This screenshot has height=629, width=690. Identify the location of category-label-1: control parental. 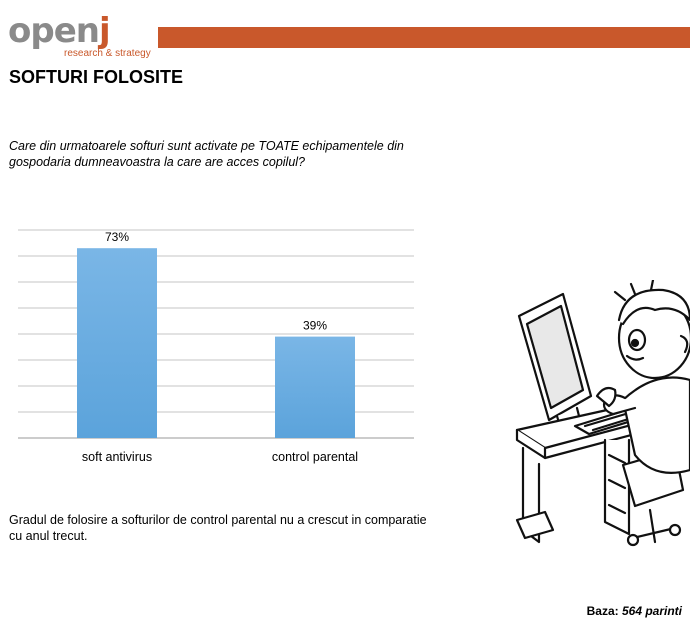
(315, 457).